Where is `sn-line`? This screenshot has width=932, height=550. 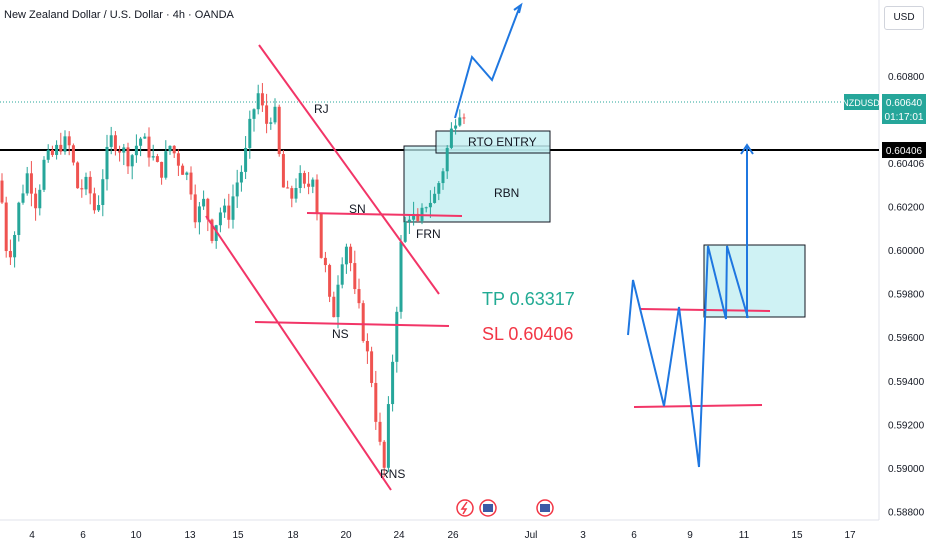
sn-line is located at coordinates (384, 214).